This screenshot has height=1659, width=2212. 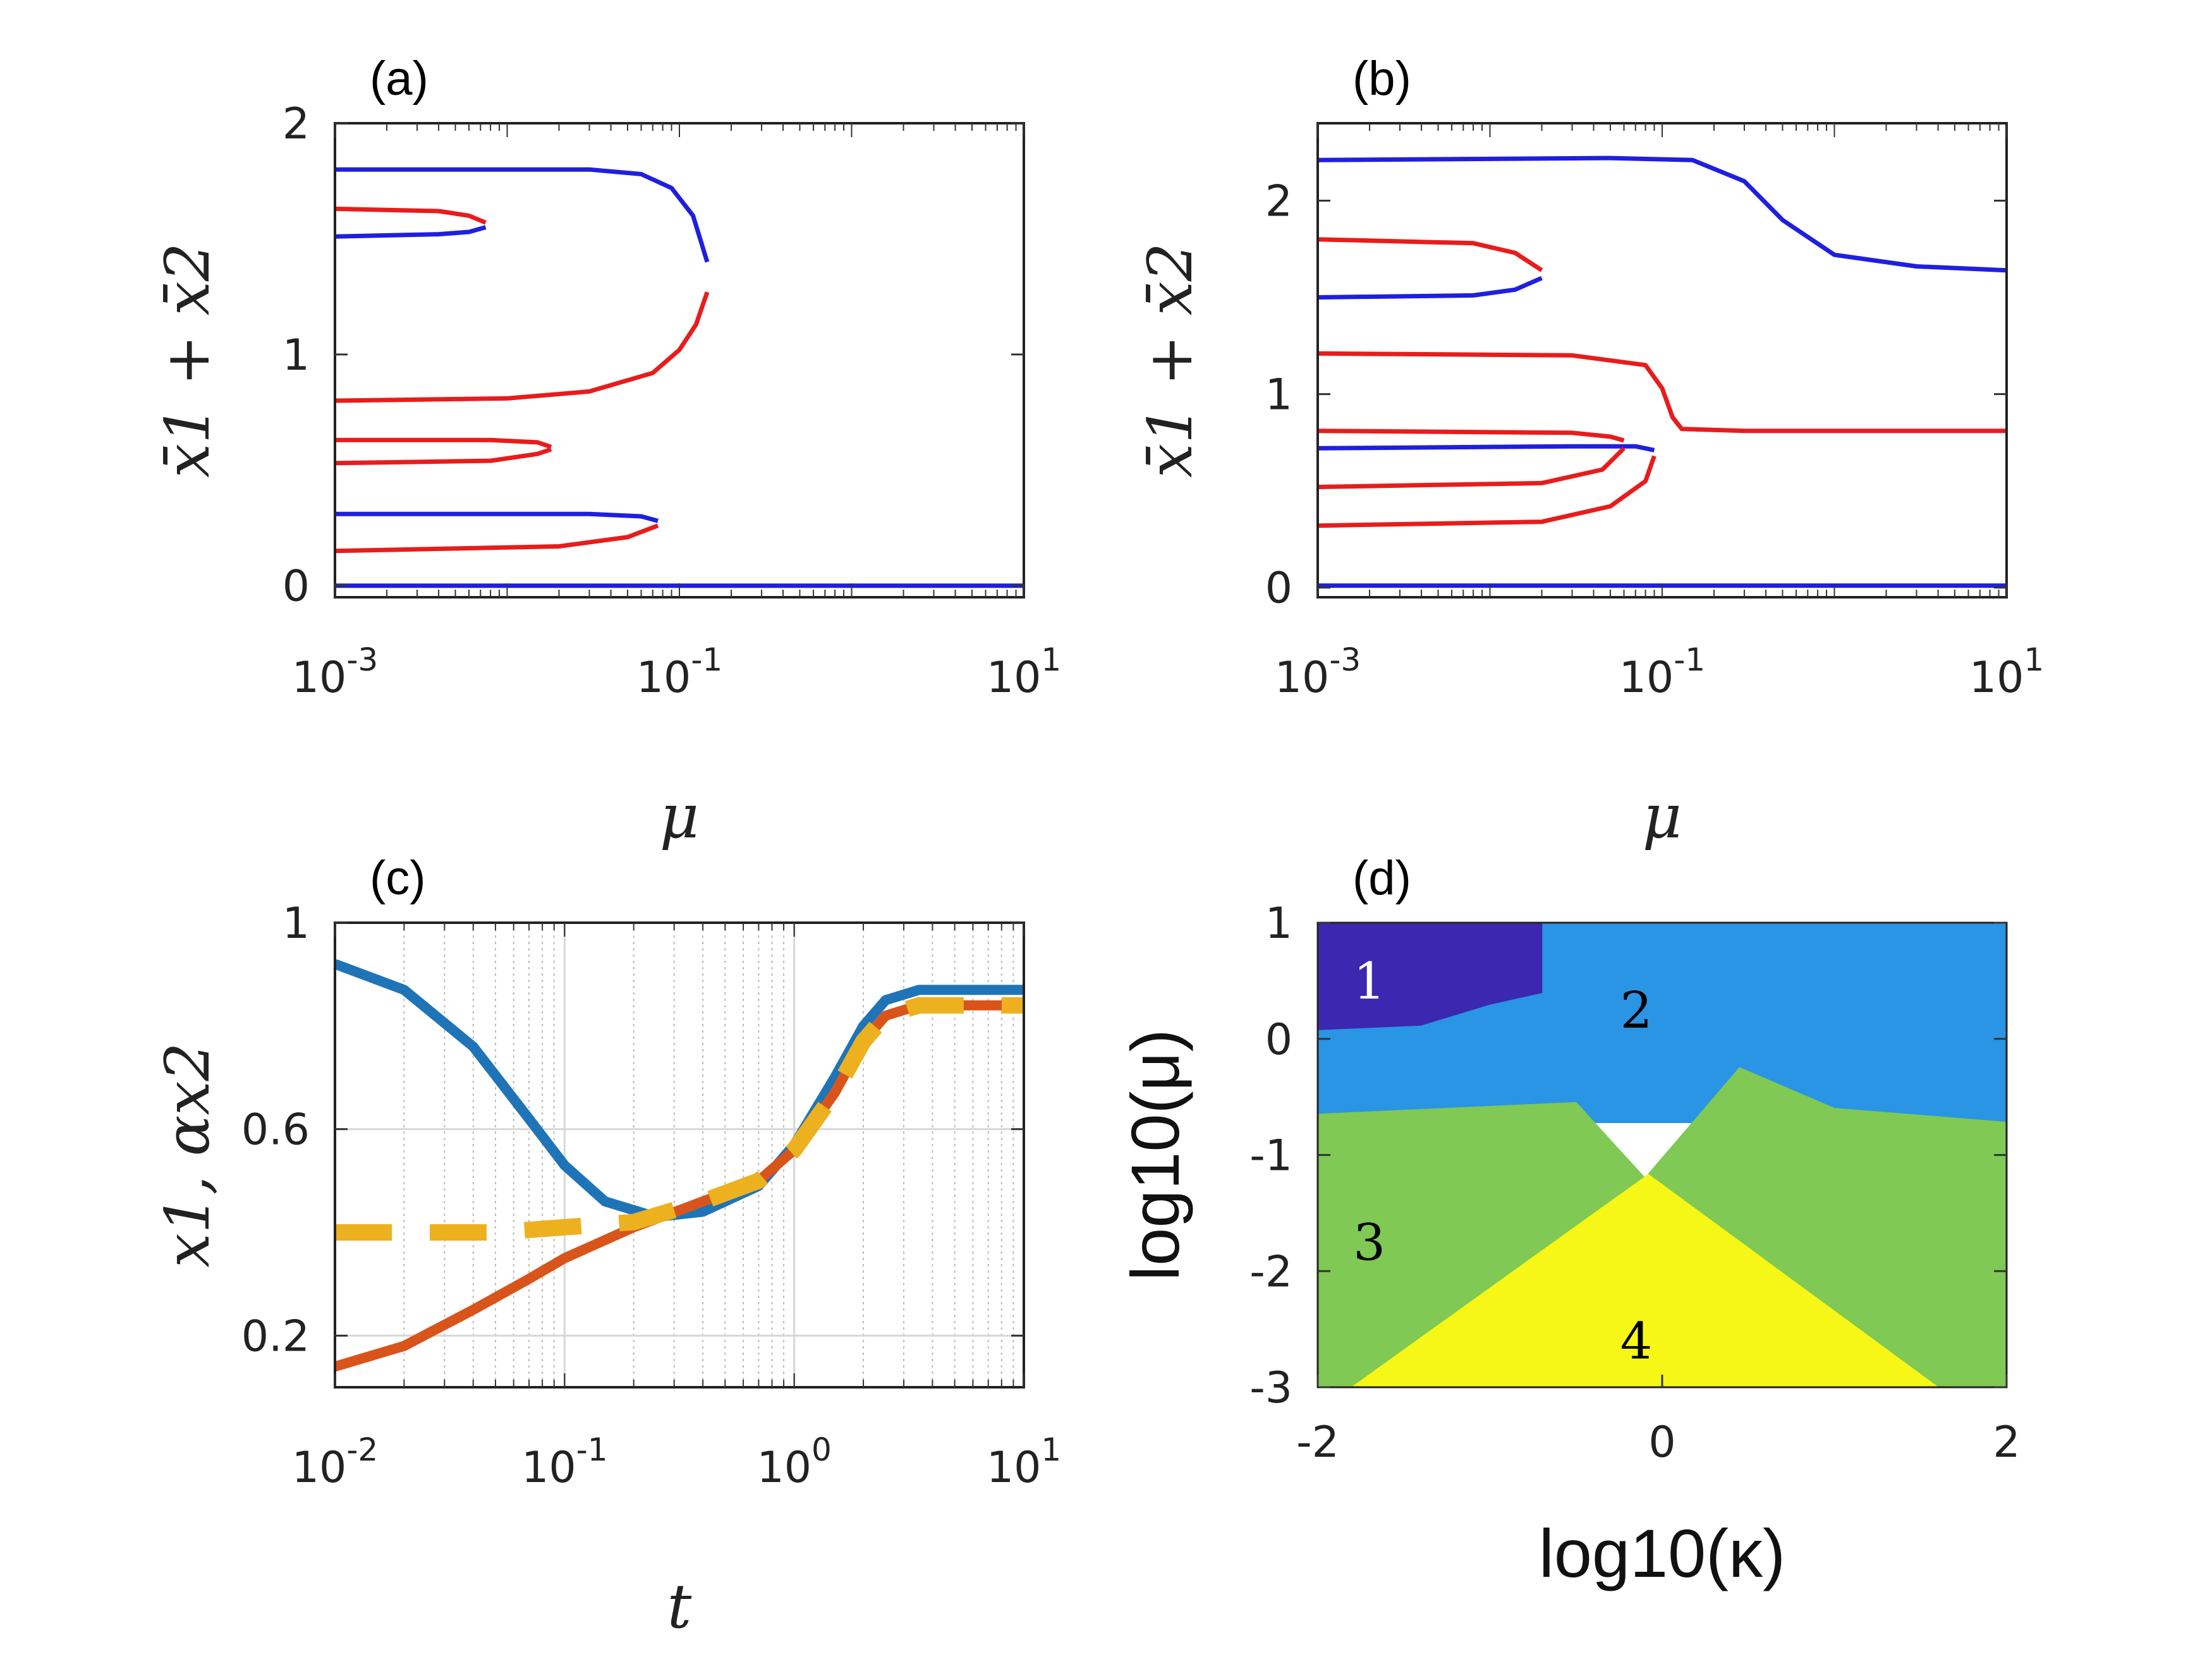 I want to click on x-tick-label: 10⁻², so click(x=335, y=1462).